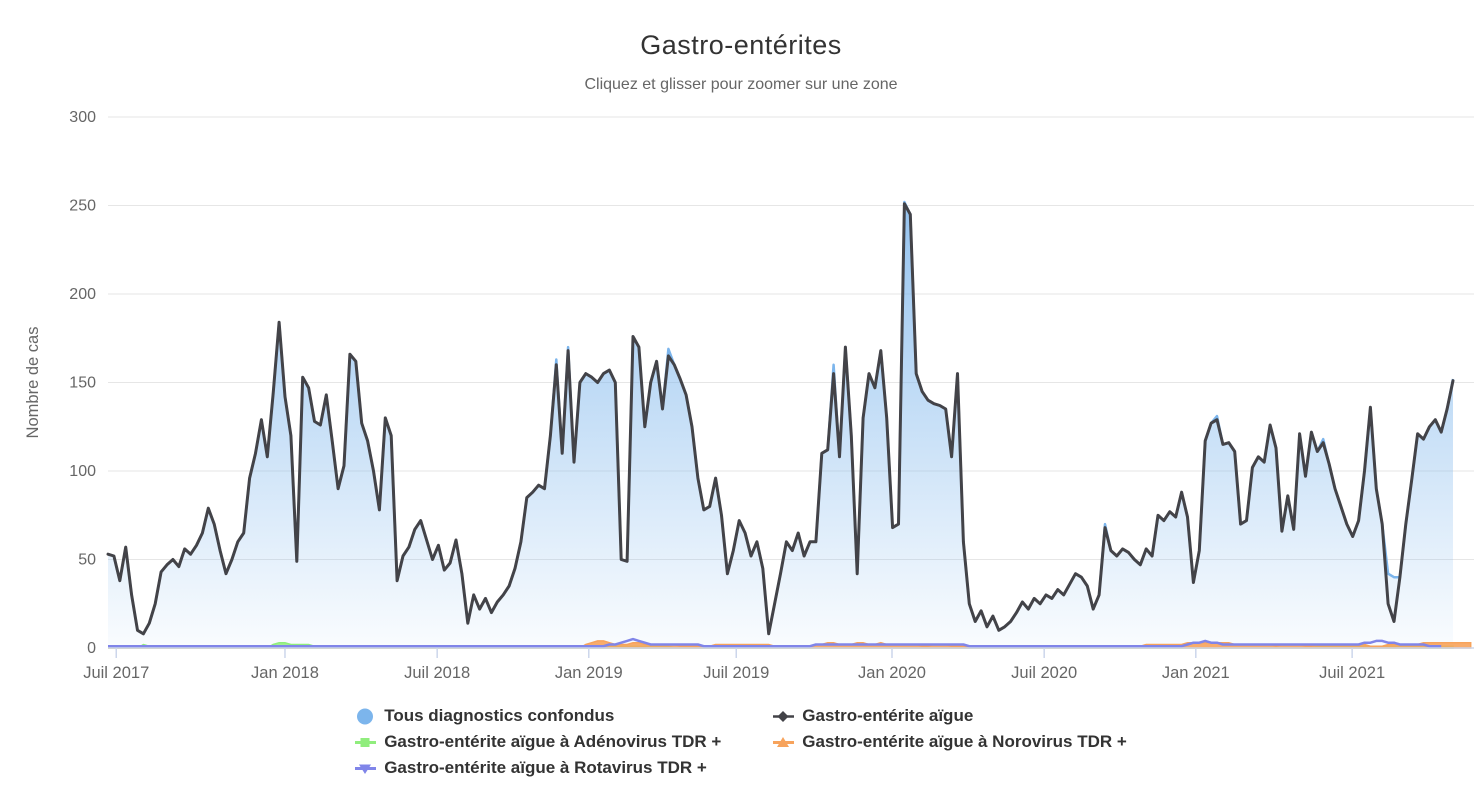 Image resolution: width=1482 pixels, height=798 pixels. I want to click on chart-title: Gastro-entérites, so click(741, 45).